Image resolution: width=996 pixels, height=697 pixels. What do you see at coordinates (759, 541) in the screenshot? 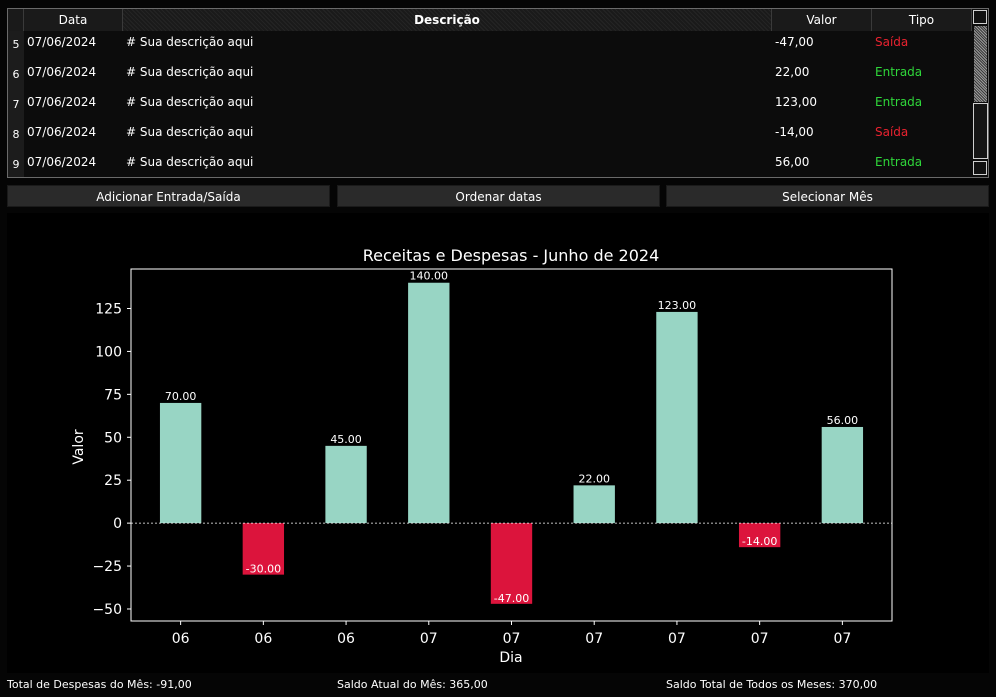
I see `bar-value-label: -14.00` at bounding box center [759, 541].